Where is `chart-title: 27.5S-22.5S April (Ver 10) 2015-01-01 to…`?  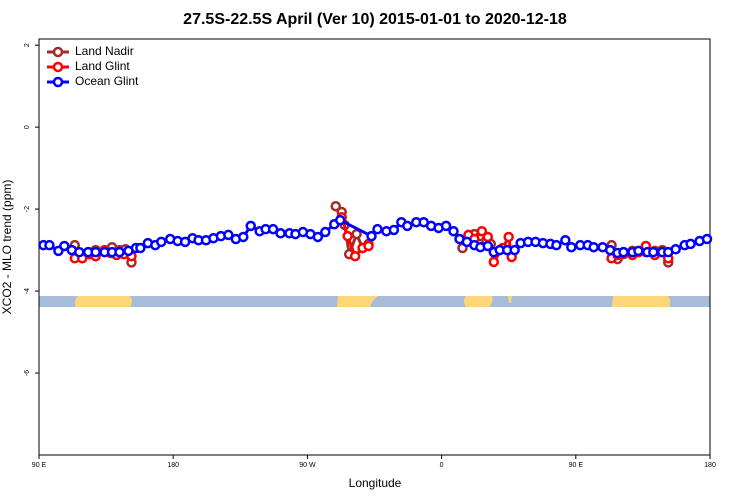
chart-title: 27.5S-22.5S April (Ver 10) 2015-01-01 to… is located at coordinates (375, 19).